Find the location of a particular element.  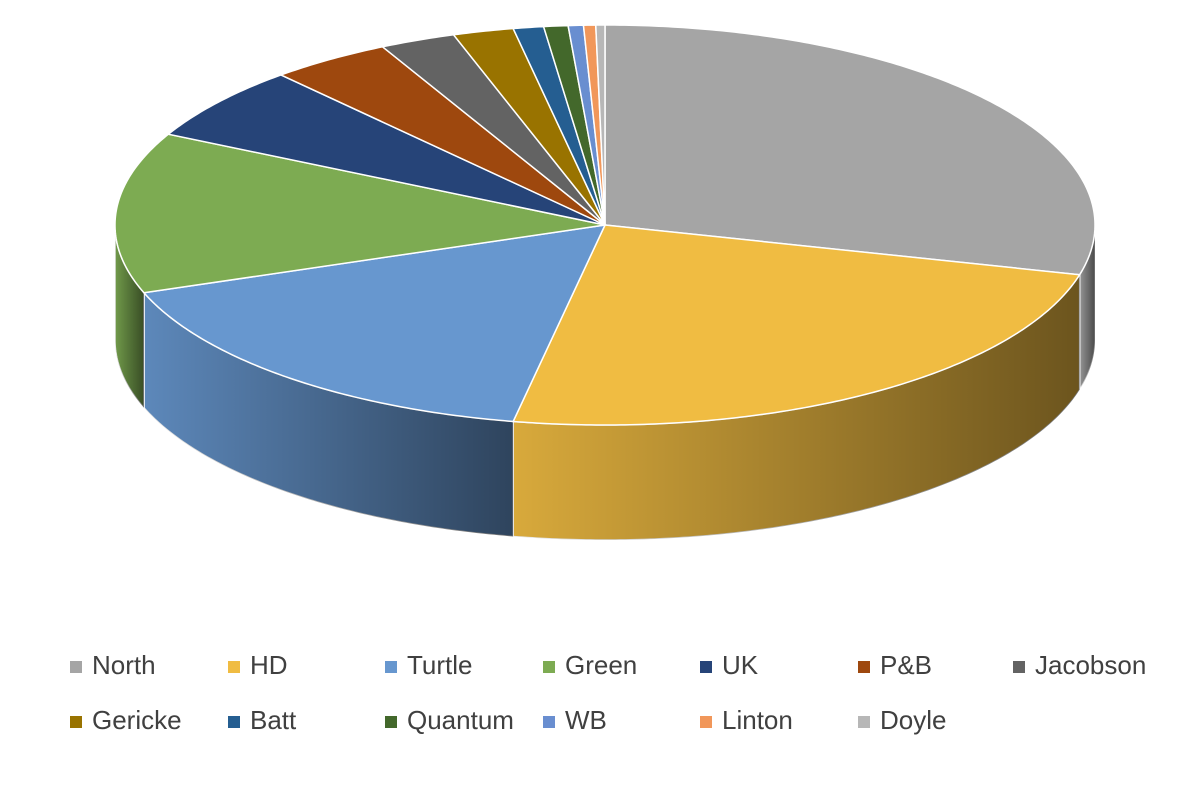

legend-label: North is located at coordinates (124, 665).